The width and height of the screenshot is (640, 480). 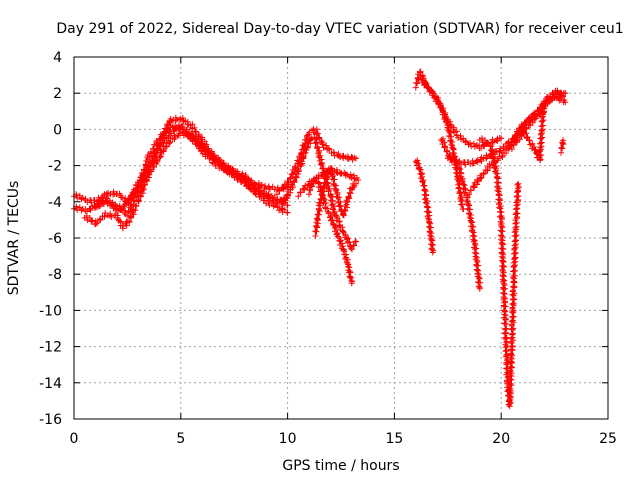 What do you see at coordinates (340, 466) in the screenshot?
I see `x-axis-label: GPS time / hours` at bounding box center [340, 466].